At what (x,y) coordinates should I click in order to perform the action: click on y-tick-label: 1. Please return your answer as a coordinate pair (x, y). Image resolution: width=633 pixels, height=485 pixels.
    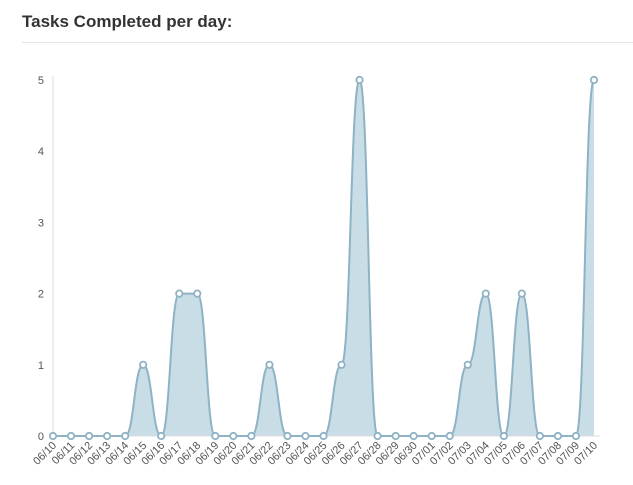
    Looking at the image, I should click on (41, 366).